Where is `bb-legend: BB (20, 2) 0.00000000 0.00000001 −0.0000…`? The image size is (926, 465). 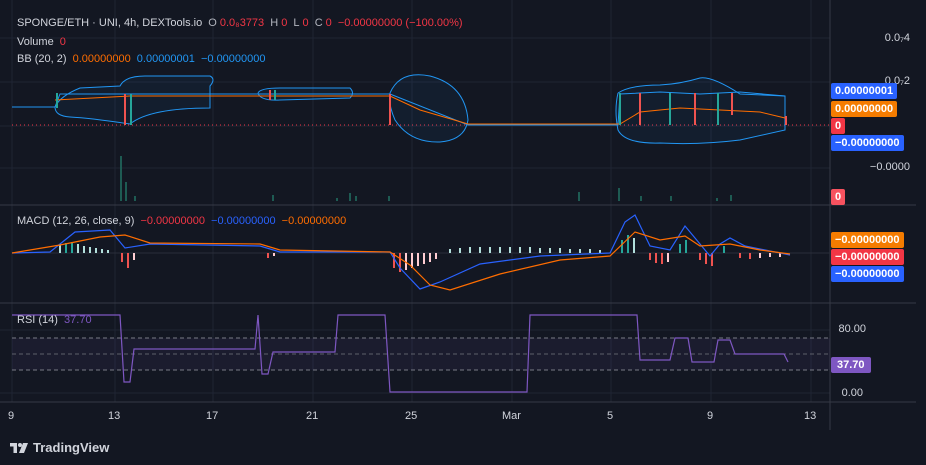
bb-legend: BB (20, 2) 0.00000000 0.00000001 −0.0000… is located at coordinates (143, 59).